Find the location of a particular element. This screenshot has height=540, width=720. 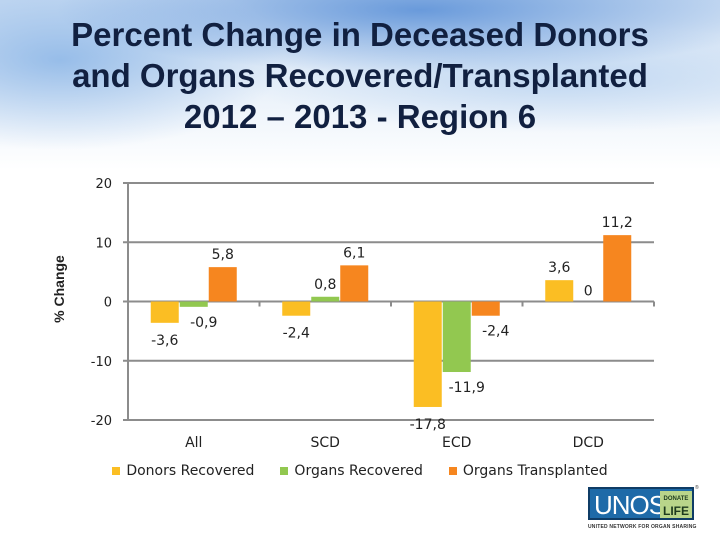

legend-label: Donors Recovered is located at coordinates (190, 471).